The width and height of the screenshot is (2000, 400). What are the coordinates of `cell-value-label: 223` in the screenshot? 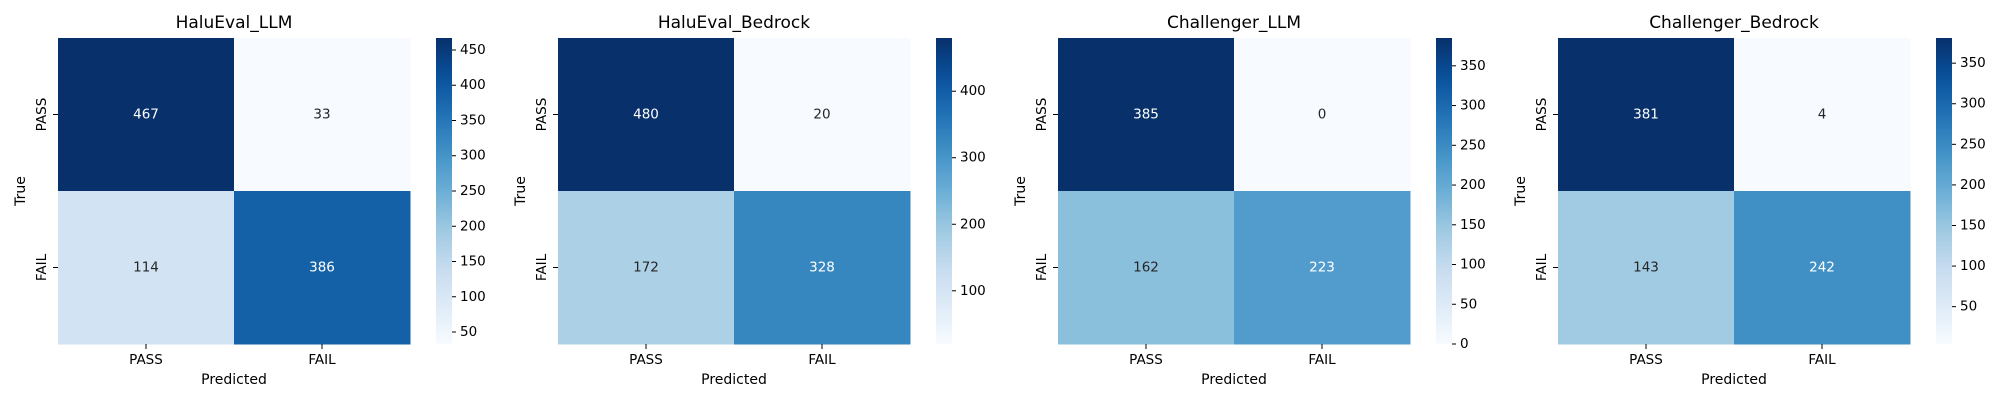 It's located at (1322, 268).